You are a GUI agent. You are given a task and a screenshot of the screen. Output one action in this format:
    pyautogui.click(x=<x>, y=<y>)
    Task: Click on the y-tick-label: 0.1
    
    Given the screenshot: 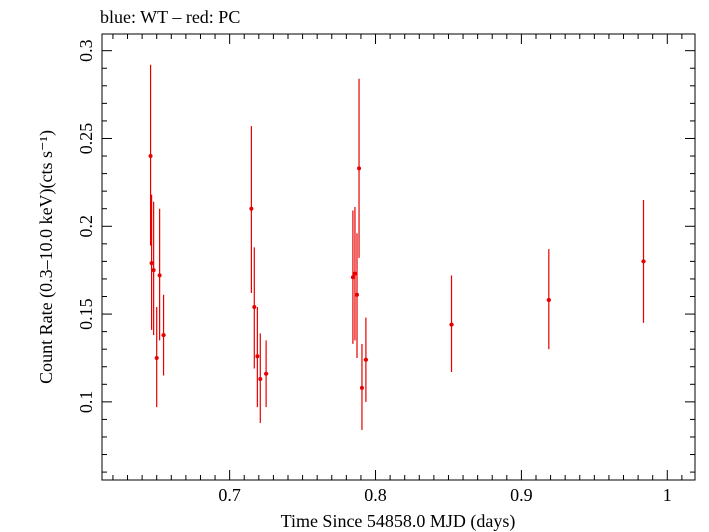 What is the action you would take?
    pyautogui.click(x=86, y=402)
    